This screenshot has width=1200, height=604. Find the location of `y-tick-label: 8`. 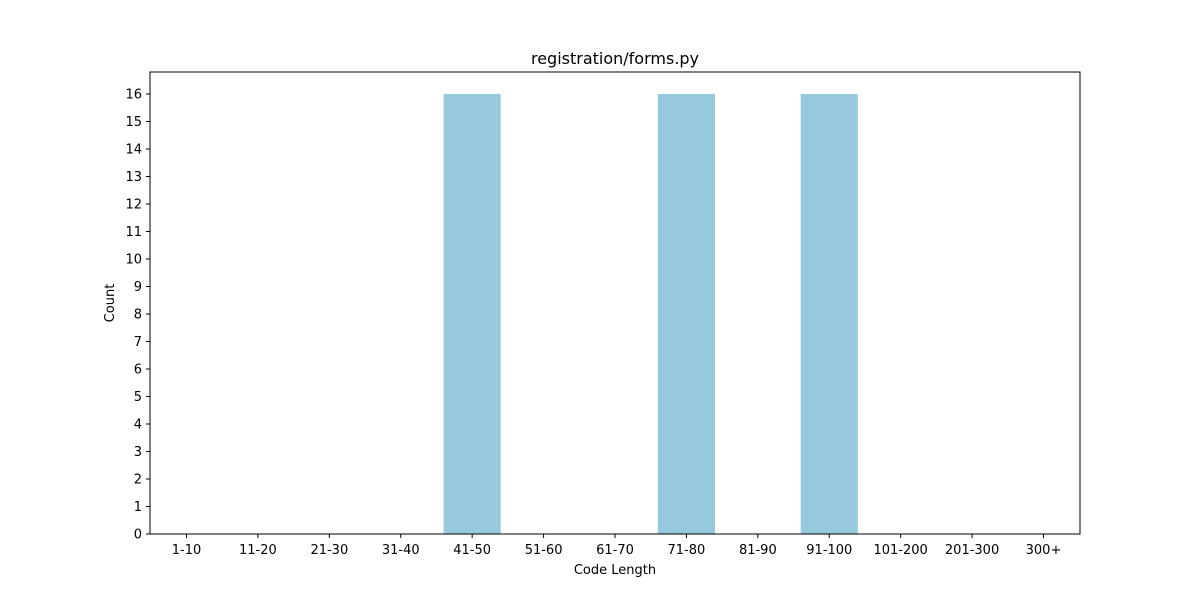

y-tick-label: 8 is located at coordinates (138, 315).